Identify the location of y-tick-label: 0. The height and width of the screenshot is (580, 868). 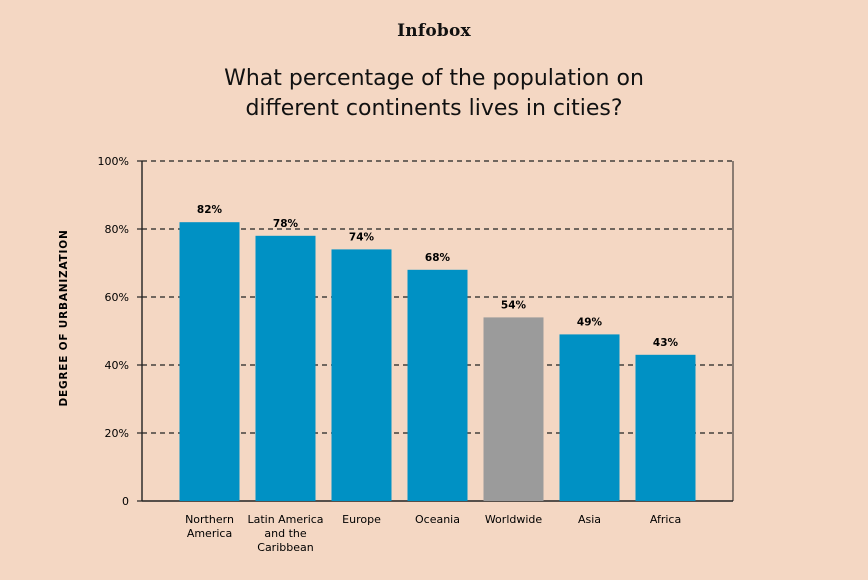
(125, 501).